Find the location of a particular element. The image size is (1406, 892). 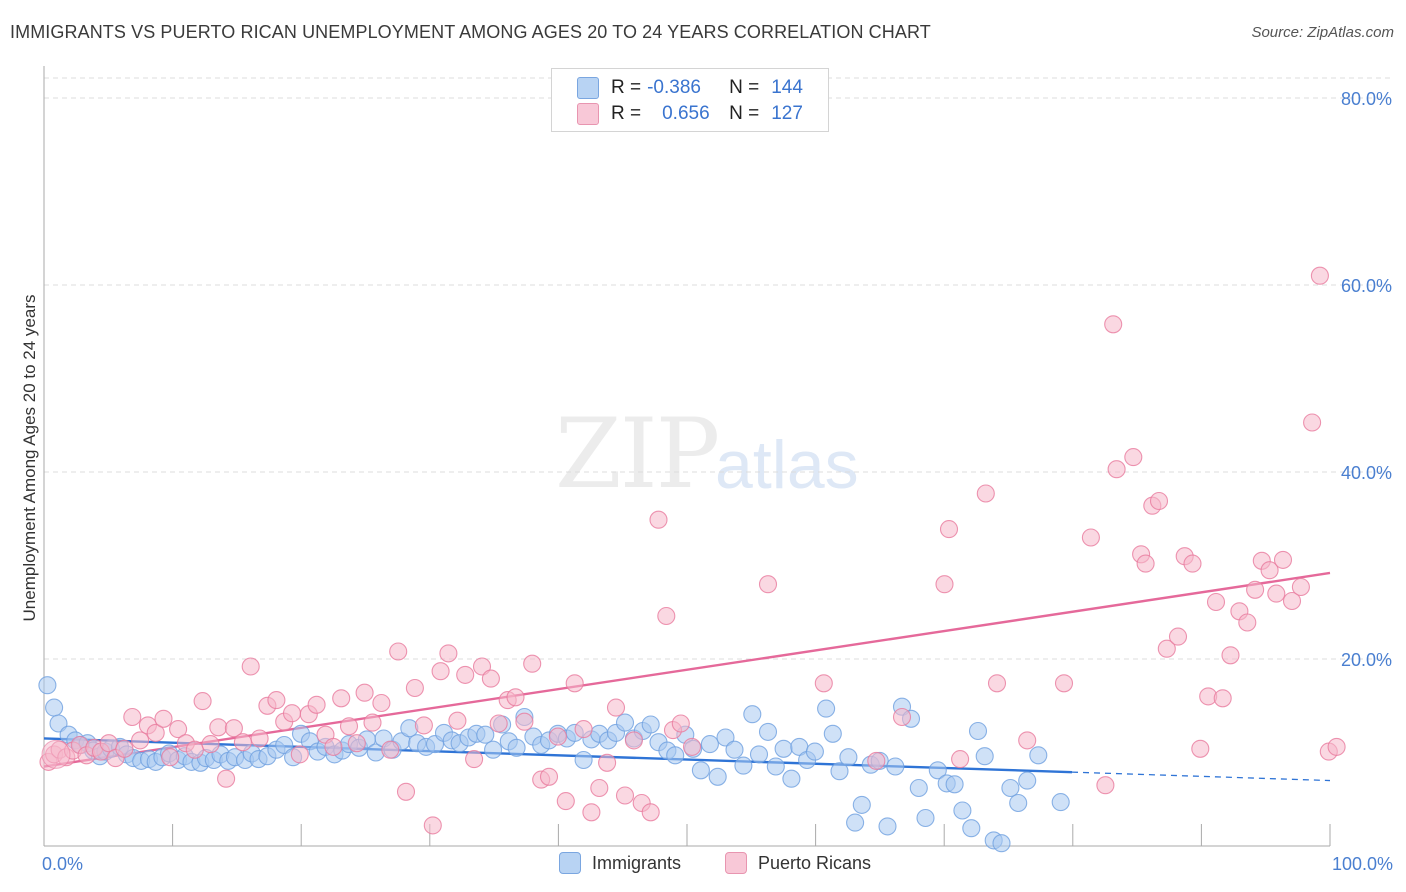

legend-row-puerto-ricans: R = 0.656 N = 127 is located at coordinates (677, 114).